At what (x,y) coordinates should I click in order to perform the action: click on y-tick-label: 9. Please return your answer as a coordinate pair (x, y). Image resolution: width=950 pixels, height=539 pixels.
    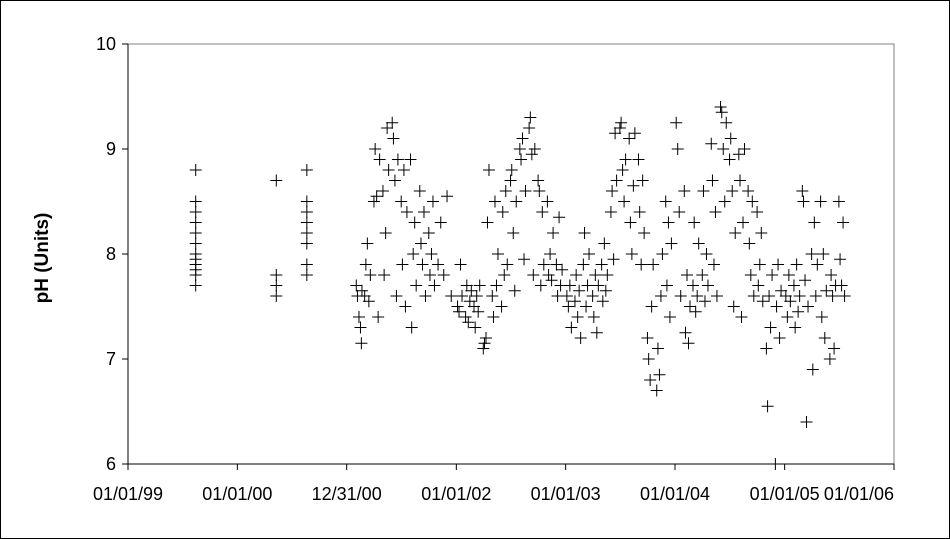
    Looking at the image, I should click on (111, 149).